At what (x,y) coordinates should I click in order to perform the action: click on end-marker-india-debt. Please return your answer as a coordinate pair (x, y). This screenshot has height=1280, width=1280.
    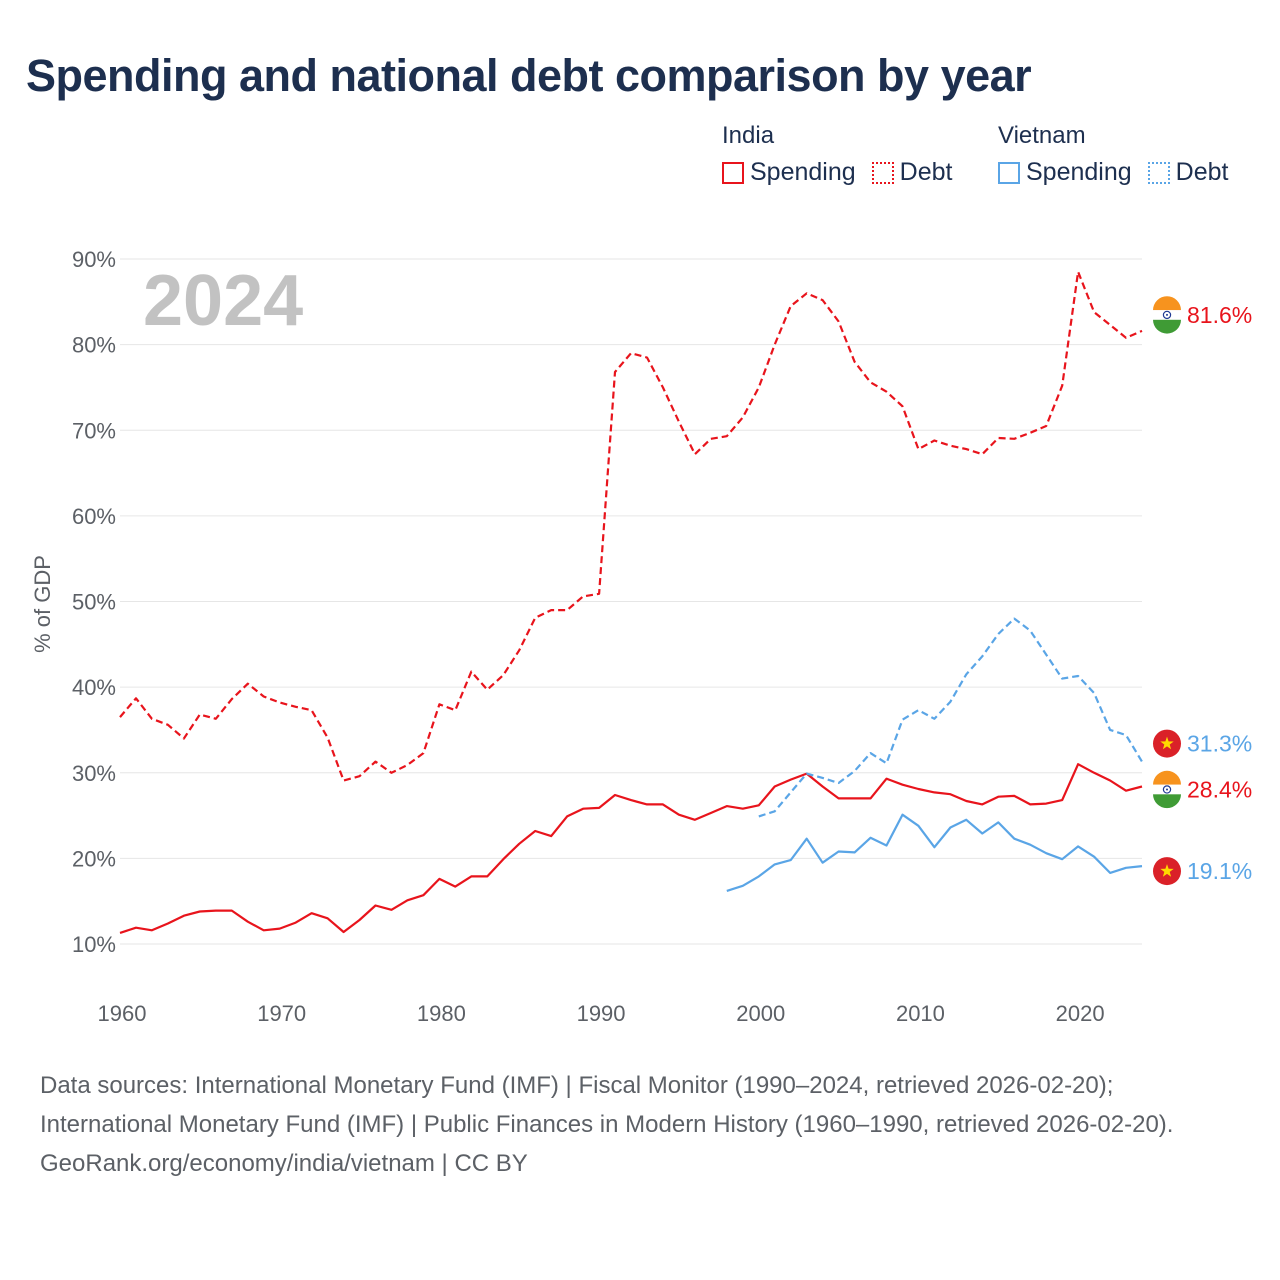
    Looking at the image, I should click on (1167, 315).